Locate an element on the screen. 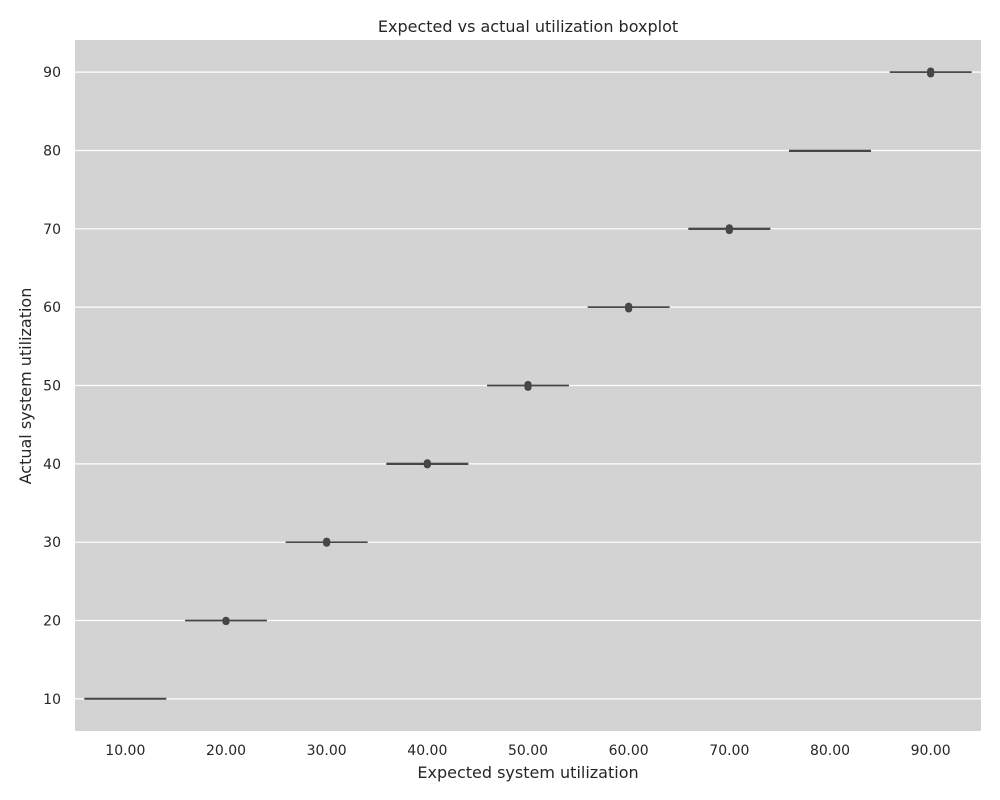  y-tick-label: 20 is located at coordinates (52, 622).